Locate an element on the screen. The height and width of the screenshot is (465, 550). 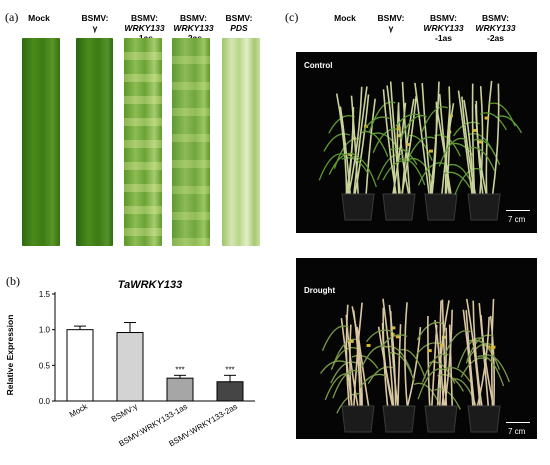
drought-scale-bar is located at coordinates (518, 422).